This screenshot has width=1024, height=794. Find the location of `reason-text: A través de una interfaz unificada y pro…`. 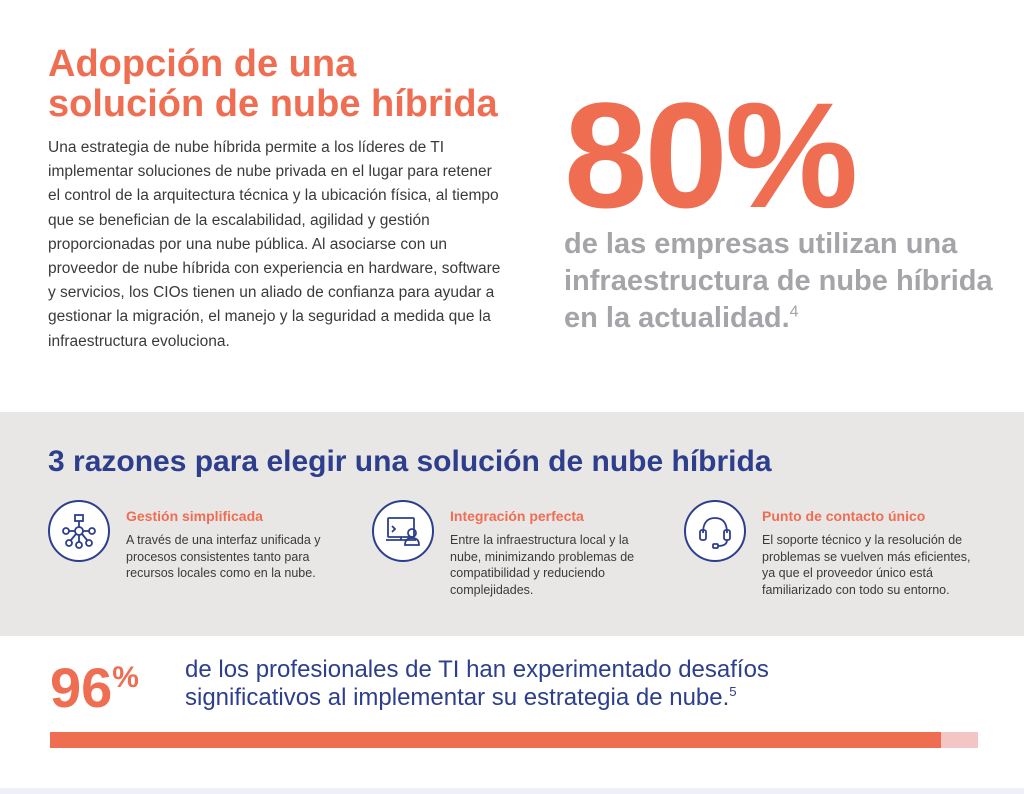

reason-text: A través de una interfaz unificada y pro… is located at coordinates (223, 556).